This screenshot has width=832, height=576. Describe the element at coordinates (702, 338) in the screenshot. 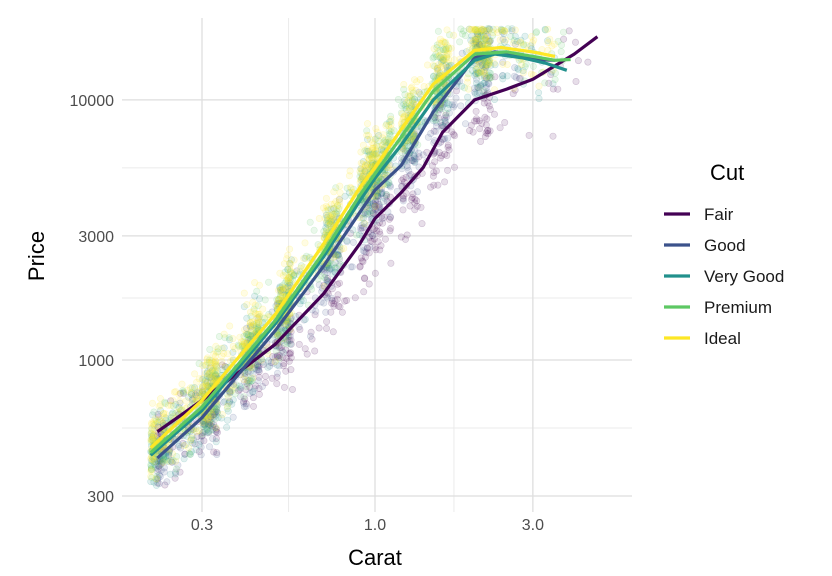

I see `legend-item-ideal: Ideal` at that location.